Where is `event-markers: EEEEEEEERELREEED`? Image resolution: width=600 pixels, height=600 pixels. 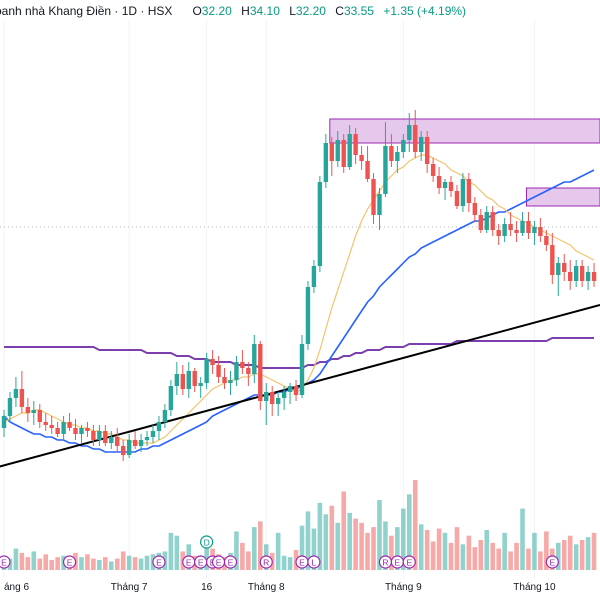
event-markers: EEEEEEEERELREEED is located at coordinates (279, 552).